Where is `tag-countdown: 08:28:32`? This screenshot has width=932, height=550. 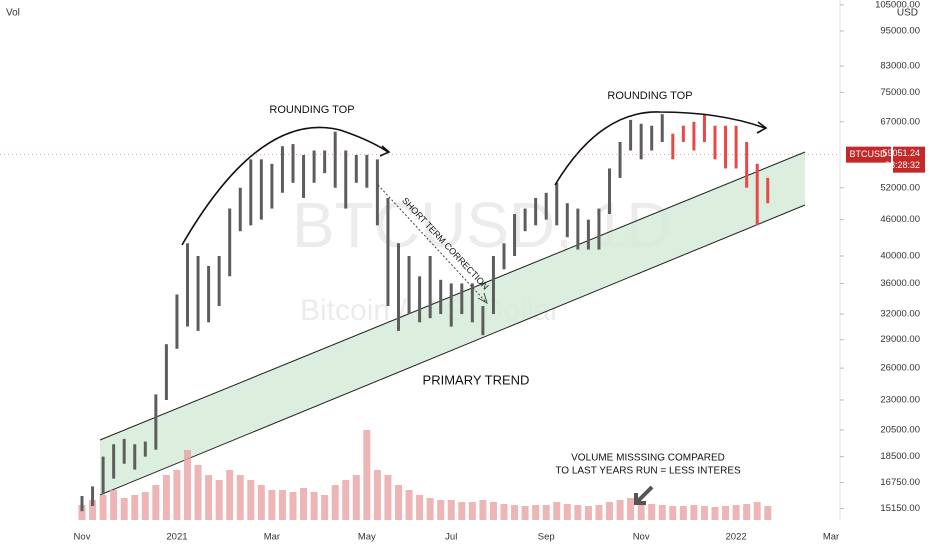 tag-countdown: 08:28:32 is located at coordinates (902, 165).